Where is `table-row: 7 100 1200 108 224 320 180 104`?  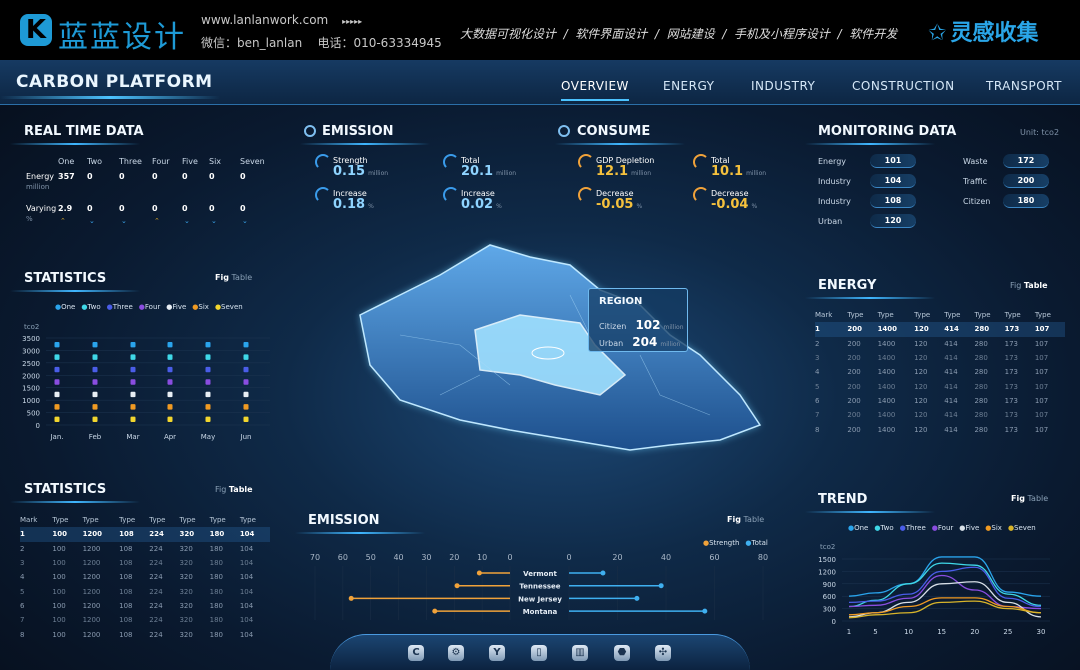 table-row: 7 100 1200 108 224 320 180 104 is located at coordinates (145, 620).